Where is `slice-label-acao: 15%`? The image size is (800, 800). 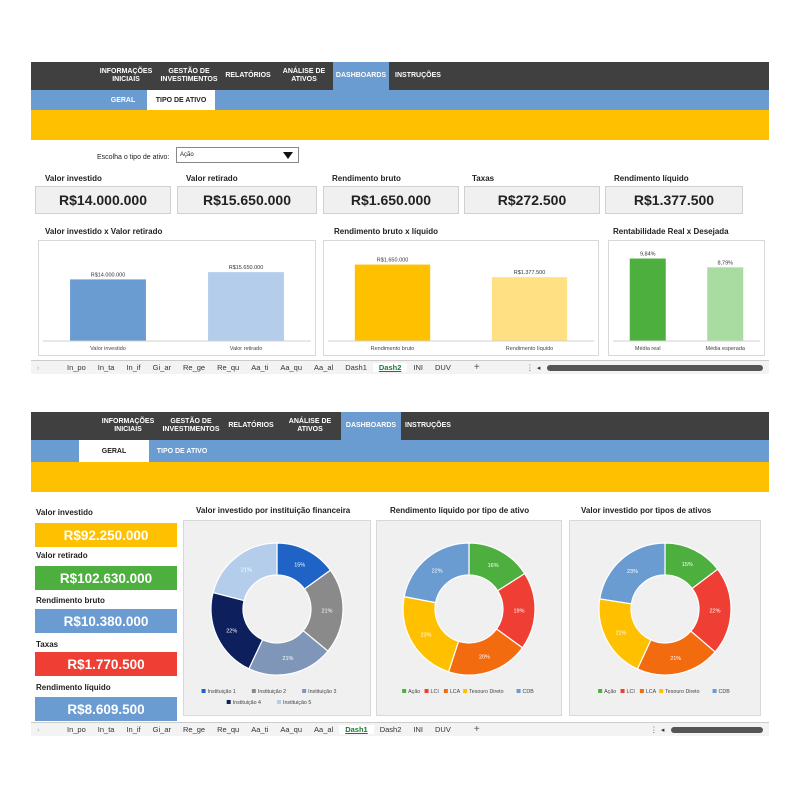
slice-label-acao: 15% is located at coordinates (687, 565).